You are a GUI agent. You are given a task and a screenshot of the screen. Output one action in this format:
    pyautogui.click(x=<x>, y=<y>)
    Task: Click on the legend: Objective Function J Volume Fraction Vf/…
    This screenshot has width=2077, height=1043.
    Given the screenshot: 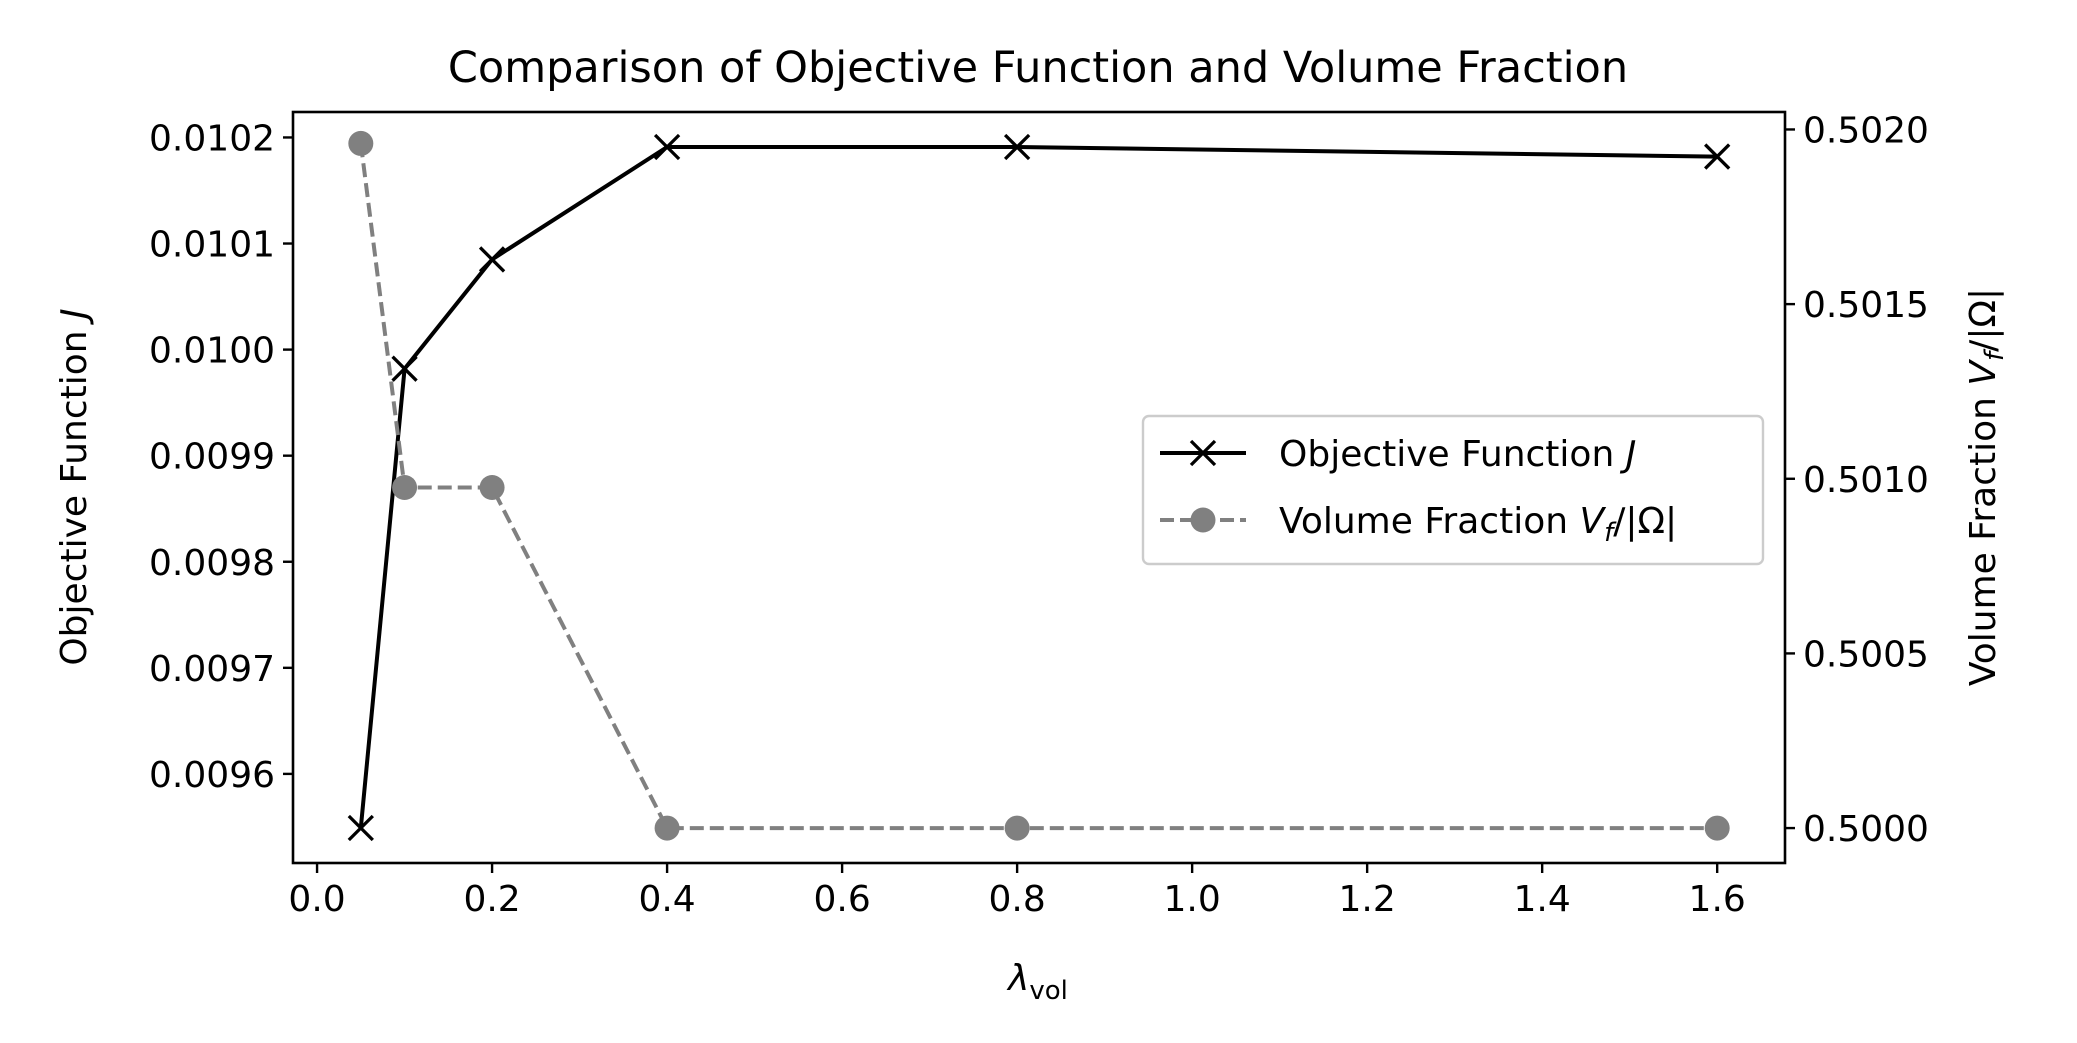 What is the action you would take?
    pyautogui.click(x=1453, y=490)
    